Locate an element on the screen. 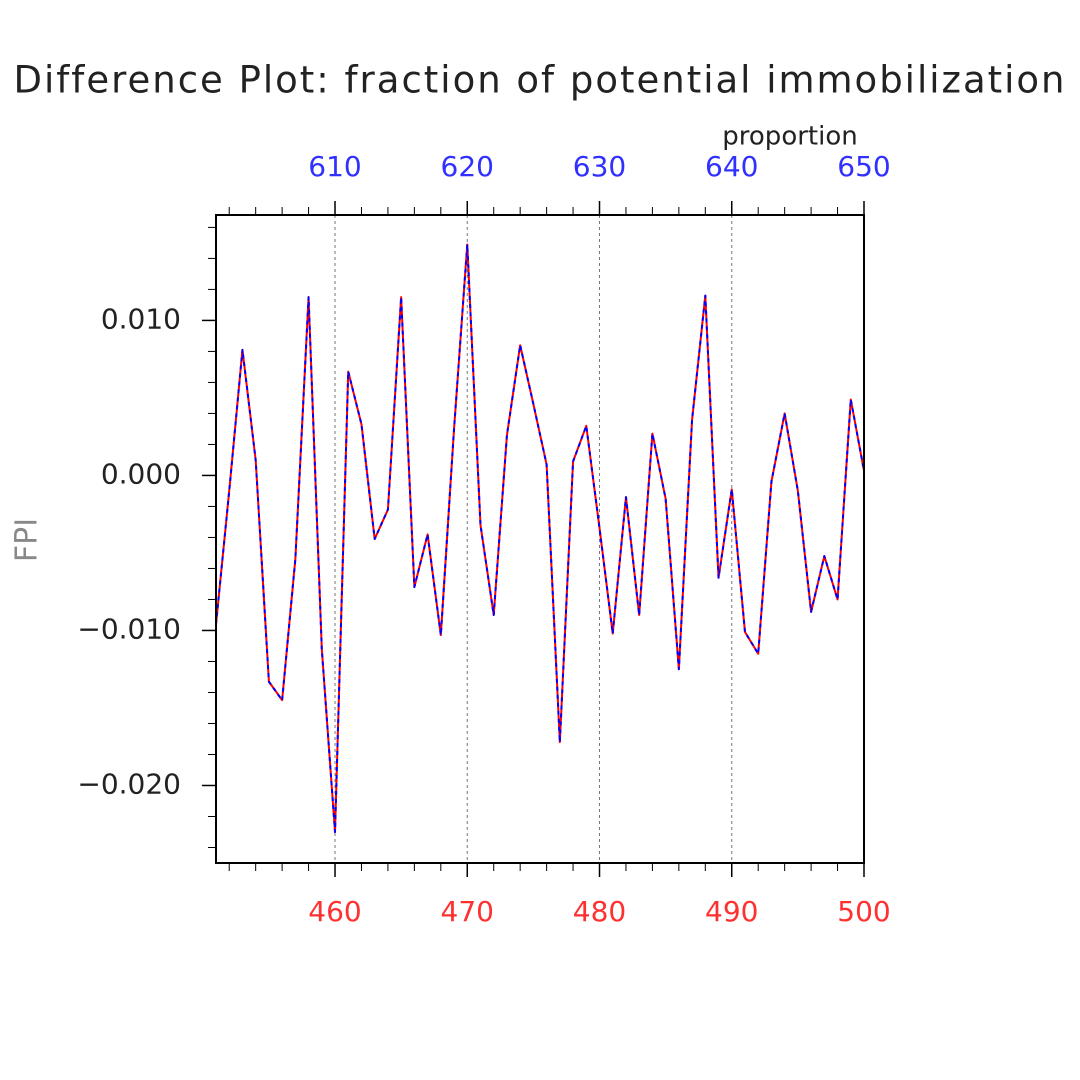 The height and width of the screenshot is (1080, 1080). x-tick-label: 500 is located at coordinates (863, 911).